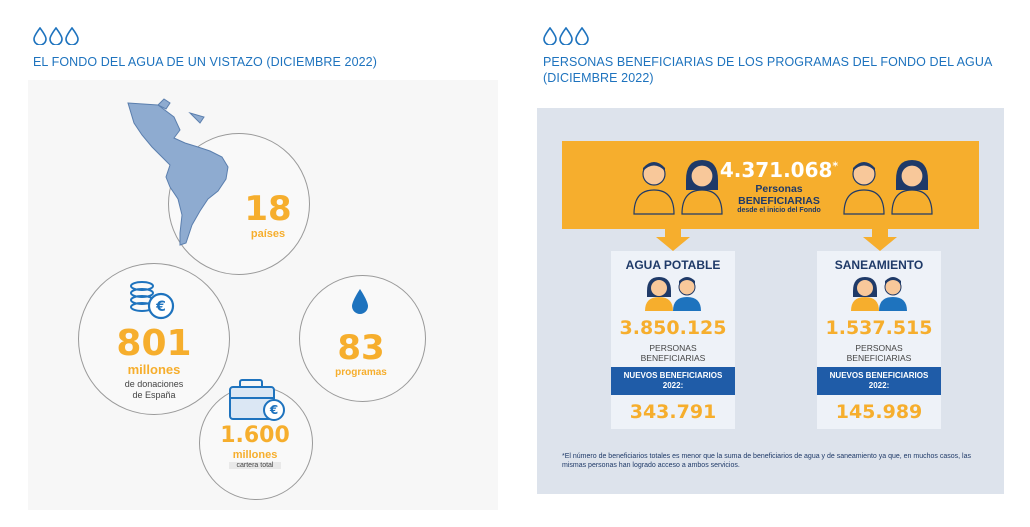  What do you see at coordinates (673, 358) in the screenshot?
I see `water-sub-2: BENEFICIARIAS` at bounding box center [673, 358].